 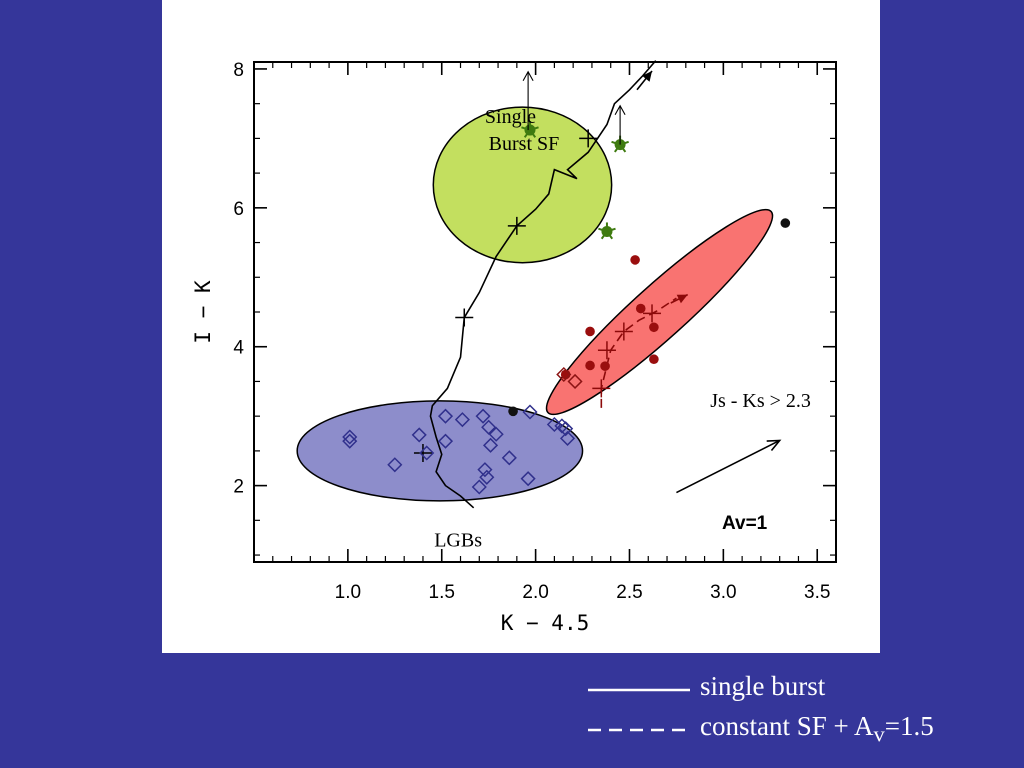 I want to click on reddening-vector-label: Av=1, so click(x=745, y=523).